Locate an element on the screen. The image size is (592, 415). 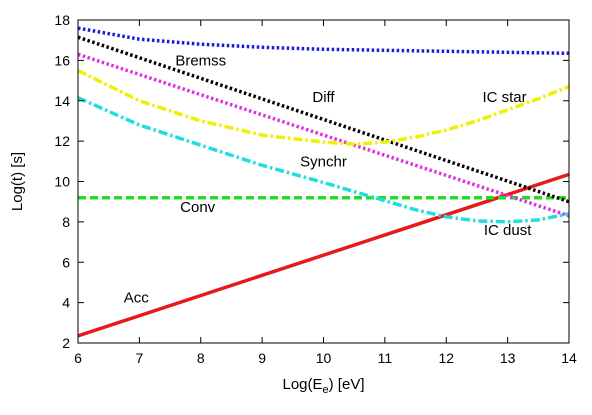
curve-label-bremss: Bremss is located at coordinates (200, 60).